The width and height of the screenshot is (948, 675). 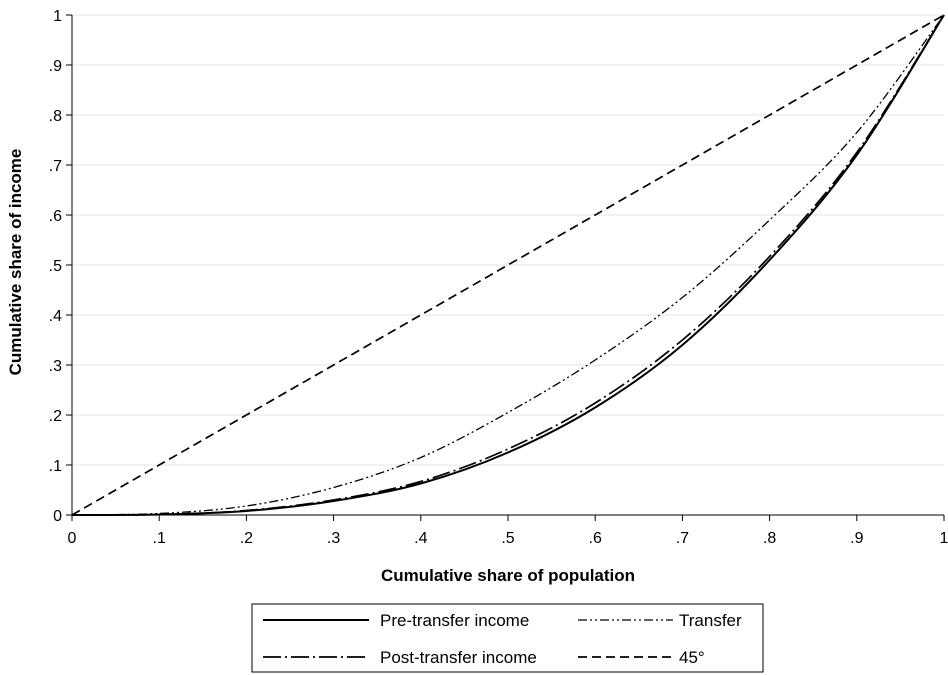 What do you see at coordinates (57, 516) in the screenshot?
I see `y-tick-label-0: 0` at bounding box center [57, 516].